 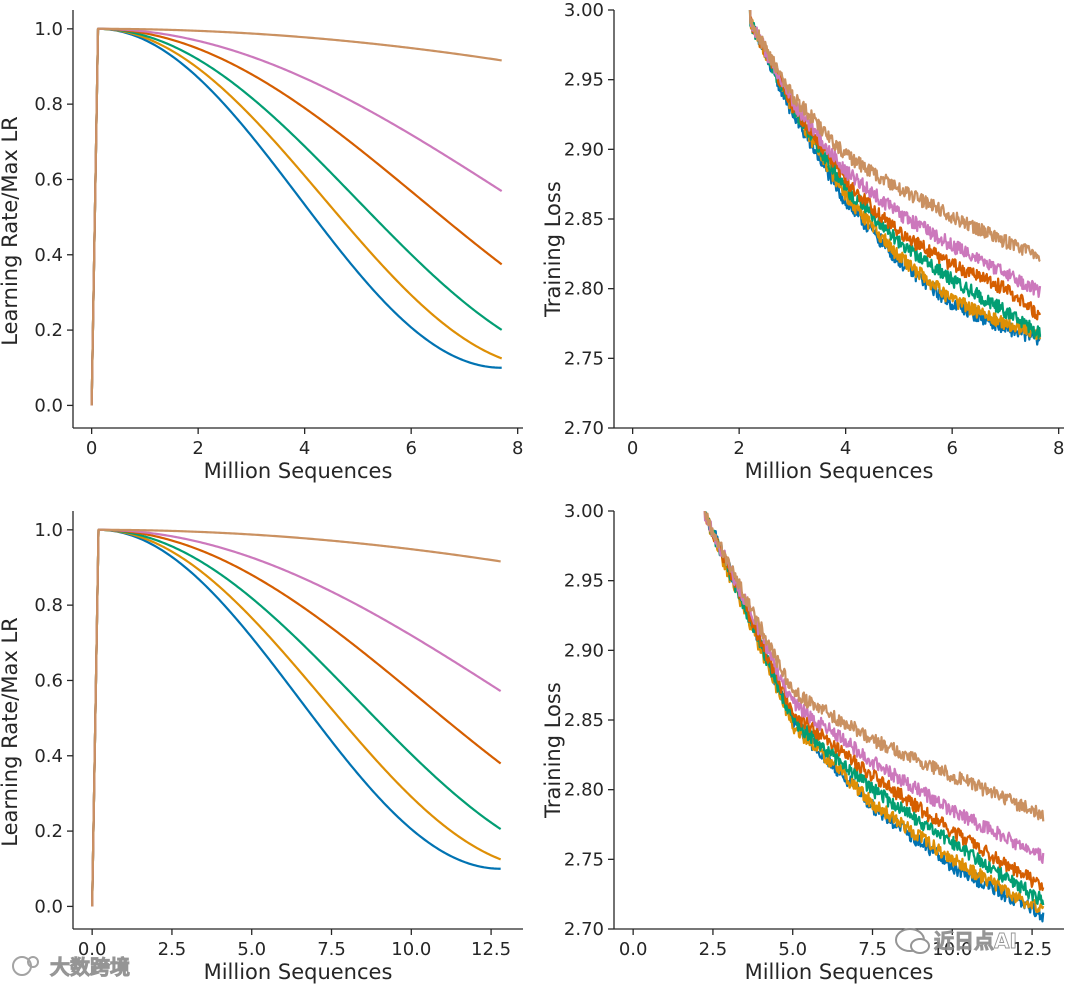 I want to click on wechat-logo-icon-inner, so click(x=920, y=946).